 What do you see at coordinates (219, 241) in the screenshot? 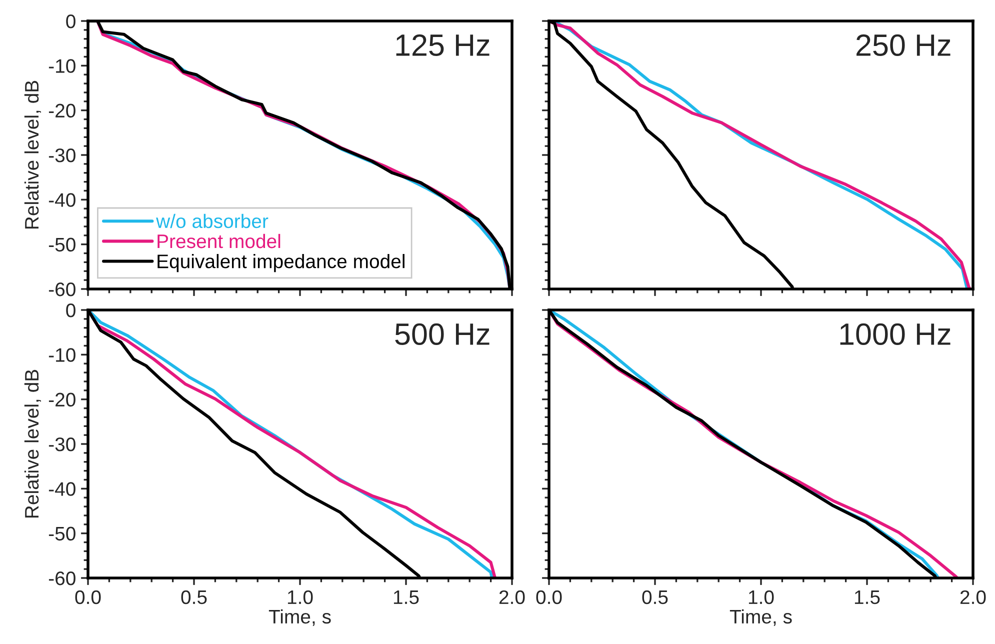
I see `legend-label: Present model` at bounding box center [219, 241].